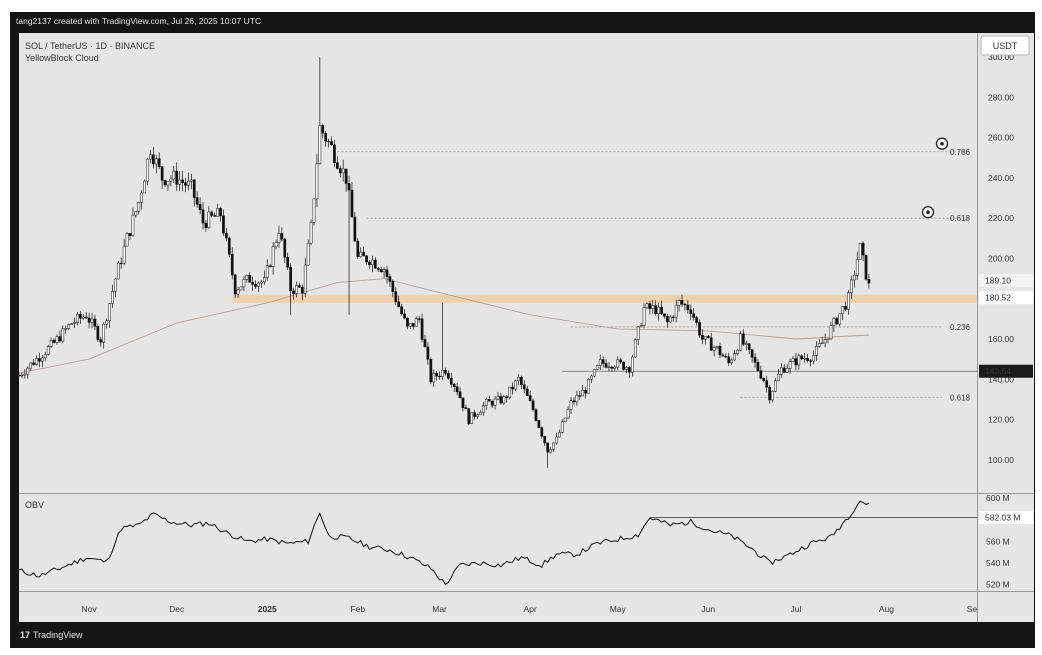  Describe the element at coordinates (960, 218) in the screenshot. I see `fib-level-label: 0.618` at that location.